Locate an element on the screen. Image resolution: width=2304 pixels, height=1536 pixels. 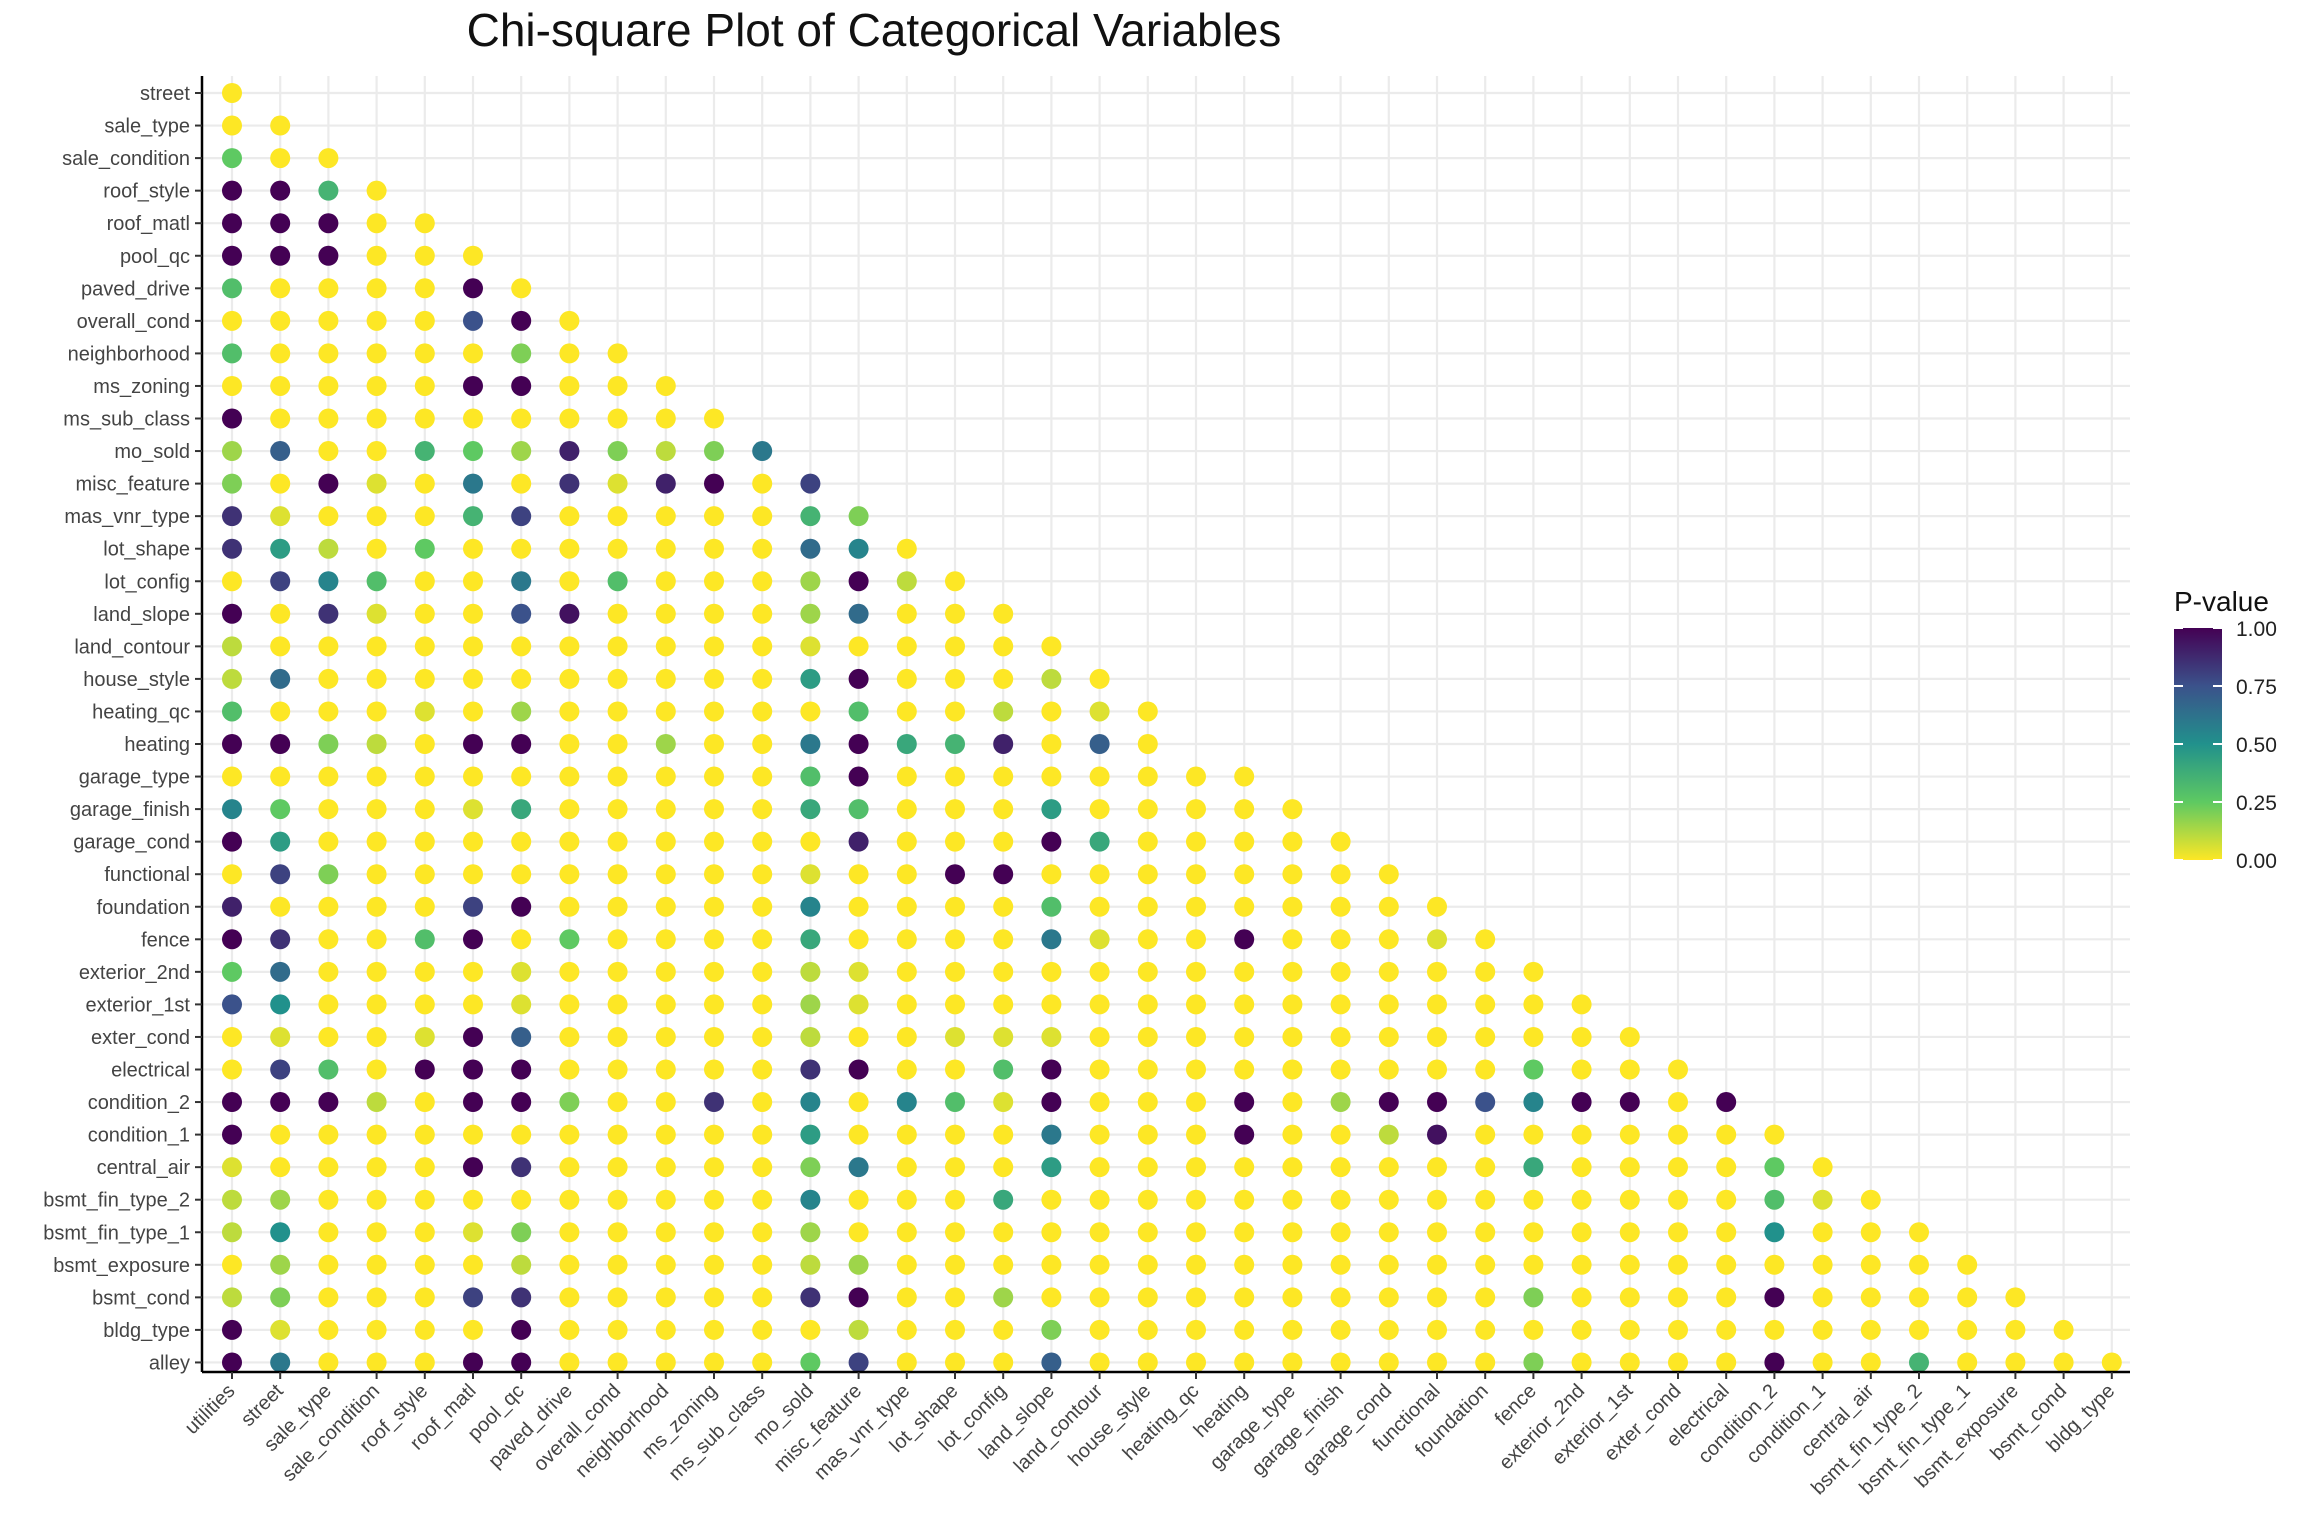
y-tick-label: exter_cond is located at coordinates (140, 1038).